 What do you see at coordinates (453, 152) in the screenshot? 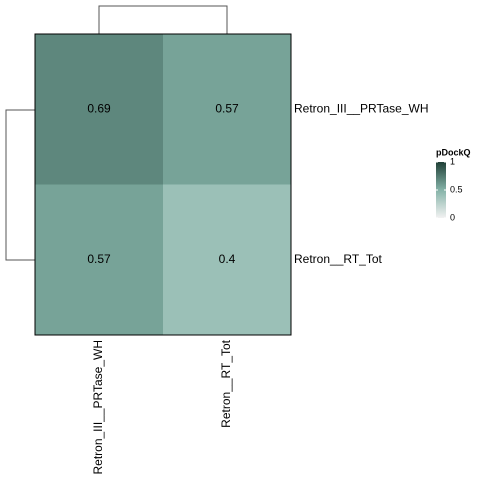
I see `legend-title: pDockQ` at bounding box center [453, 152].